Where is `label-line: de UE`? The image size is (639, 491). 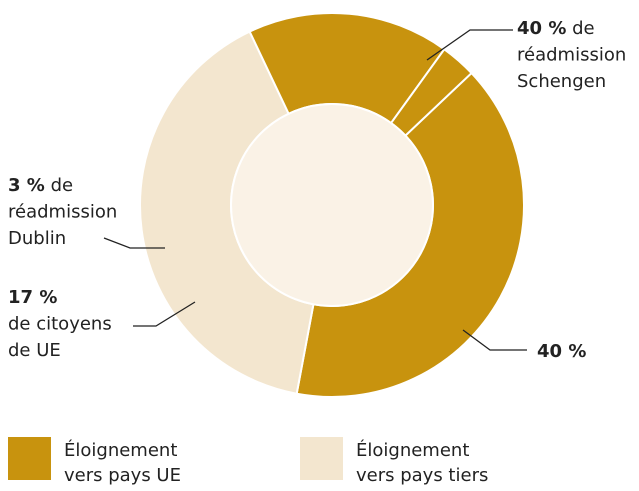
label-line: de UE is located at coordinates (34, 350).